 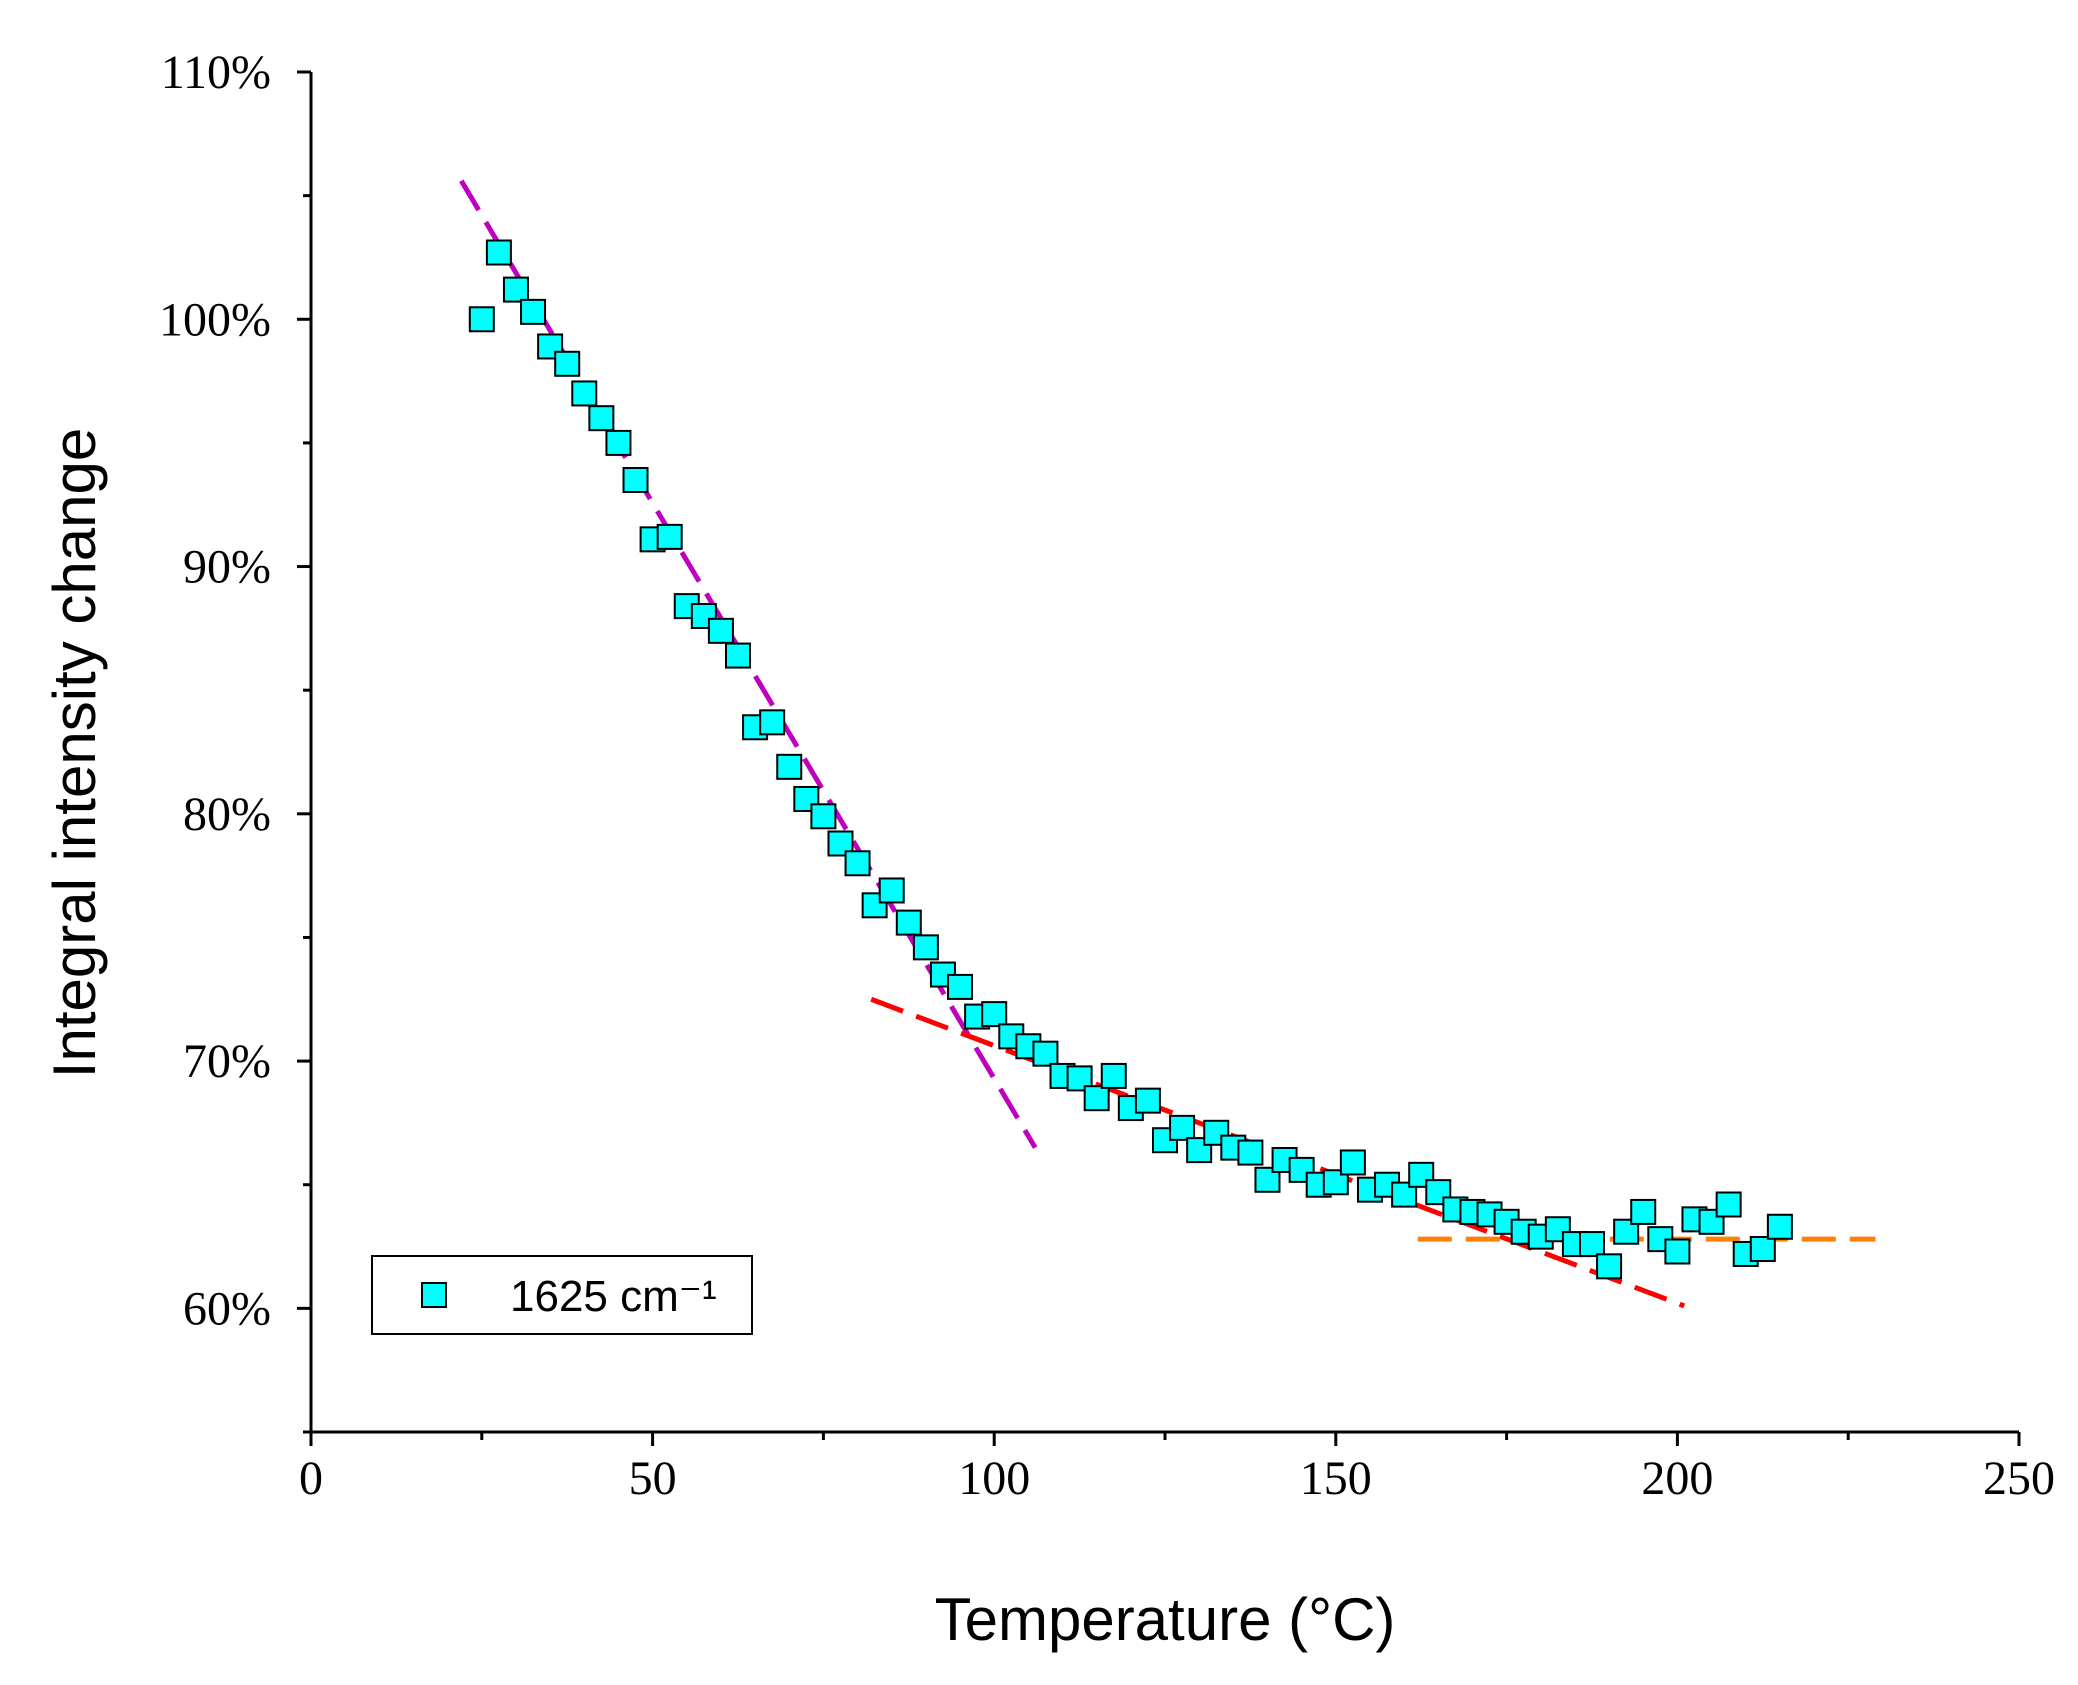 What do you see at coordinates (1336, 1478) in the screenshot?
I see `x-tick-label: 150` at bounding box center [1336, 1478].